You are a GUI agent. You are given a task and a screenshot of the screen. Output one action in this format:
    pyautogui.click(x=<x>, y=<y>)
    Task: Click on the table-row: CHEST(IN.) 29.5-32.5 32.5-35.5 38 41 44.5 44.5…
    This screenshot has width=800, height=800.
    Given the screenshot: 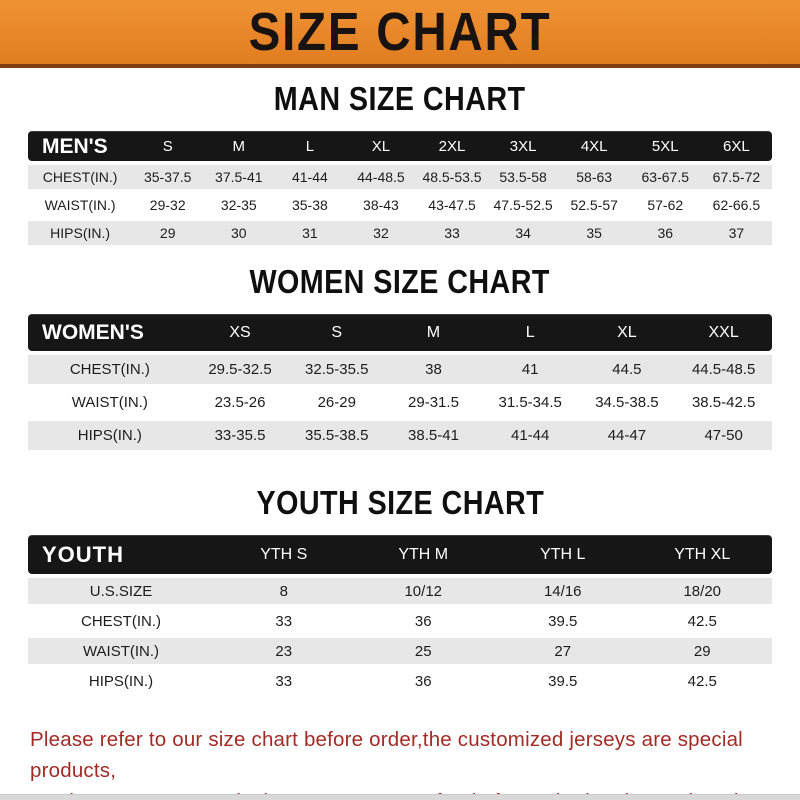 What is the action you would take?
    pyautogui.click(x=400, y=369)
    